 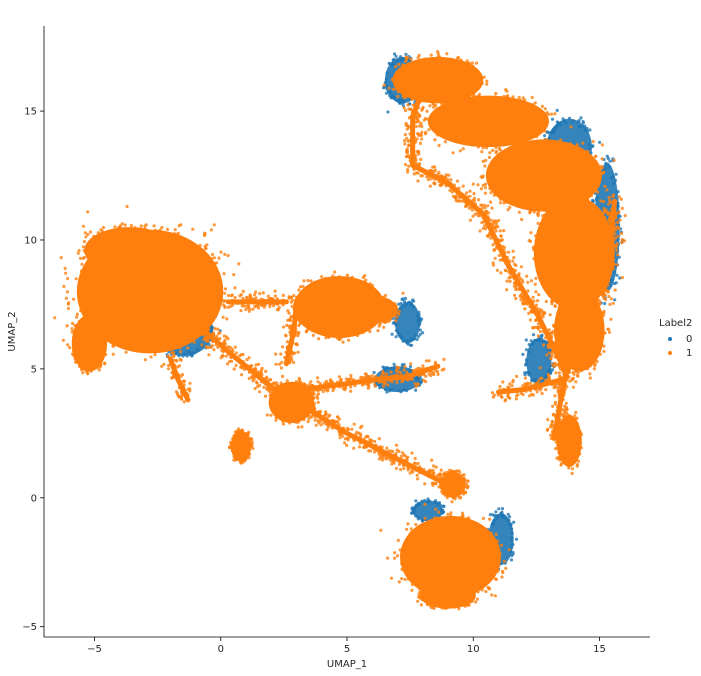 I want to click on legend-label-0: 0, so click(x=689, y=339).